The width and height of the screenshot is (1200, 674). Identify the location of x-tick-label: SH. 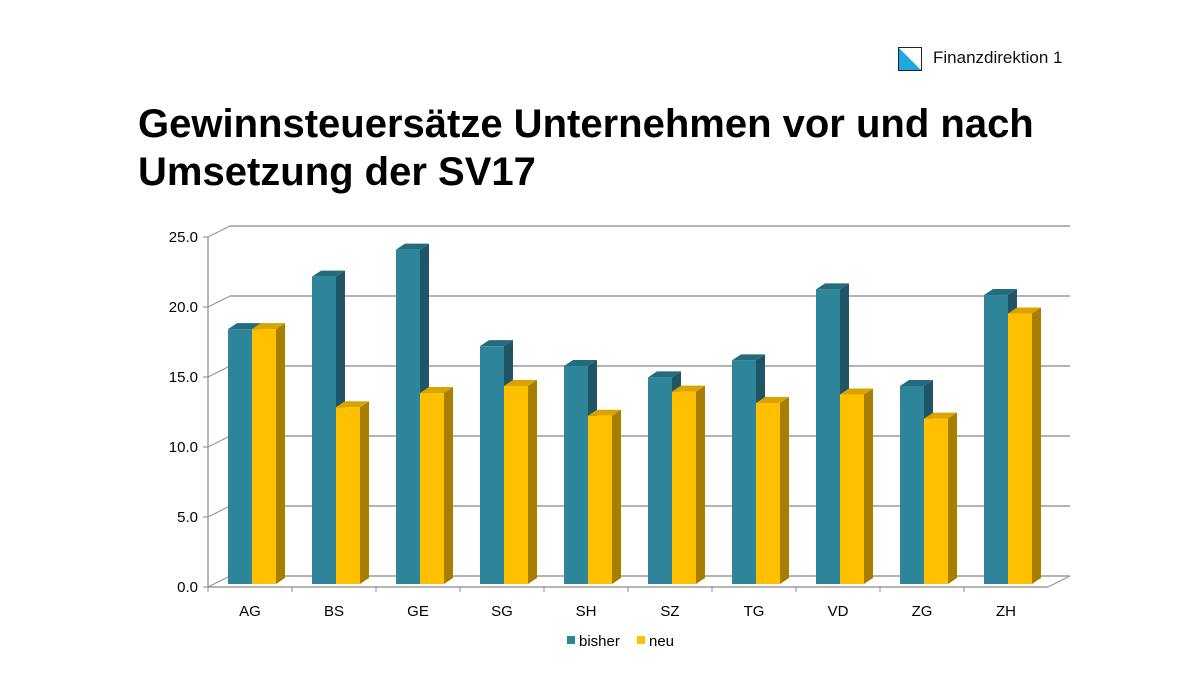
(586, 611).